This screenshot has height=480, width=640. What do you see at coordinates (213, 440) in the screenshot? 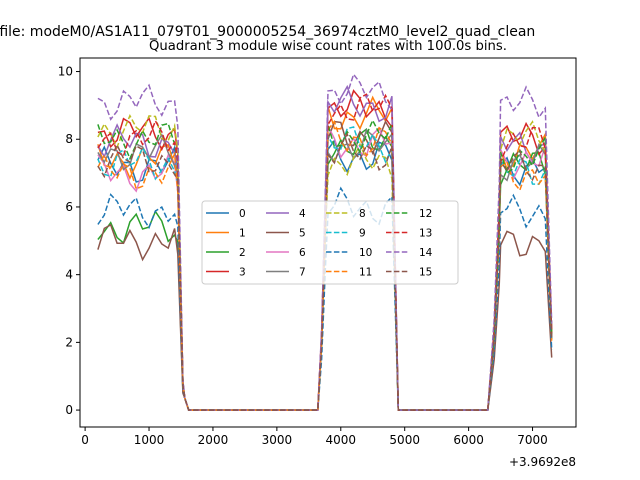
I see `x-tick-label: 2000` at bounding box center [213, 440].